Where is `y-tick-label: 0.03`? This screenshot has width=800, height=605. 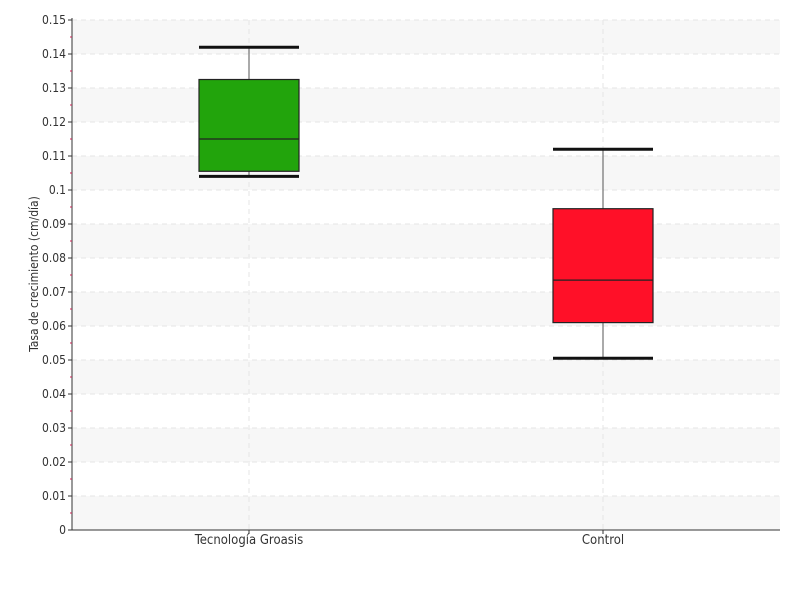 y-tick-label: 0.03 is located at coordinates (54, 428).